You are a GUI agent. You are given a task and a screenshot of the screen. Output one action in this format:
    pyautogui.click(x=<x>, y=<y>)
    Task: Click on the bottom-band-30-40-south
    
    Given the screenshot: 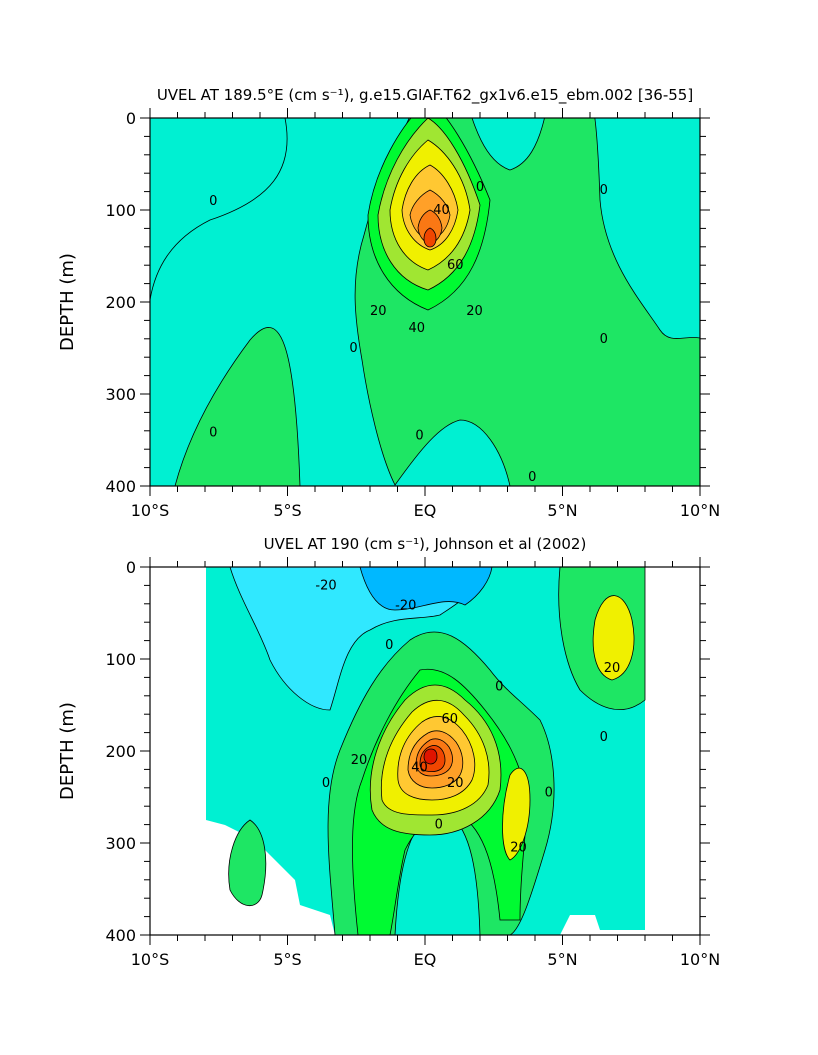 What is the action you would take?
    pyautogui.click(x=516, y=814)
    